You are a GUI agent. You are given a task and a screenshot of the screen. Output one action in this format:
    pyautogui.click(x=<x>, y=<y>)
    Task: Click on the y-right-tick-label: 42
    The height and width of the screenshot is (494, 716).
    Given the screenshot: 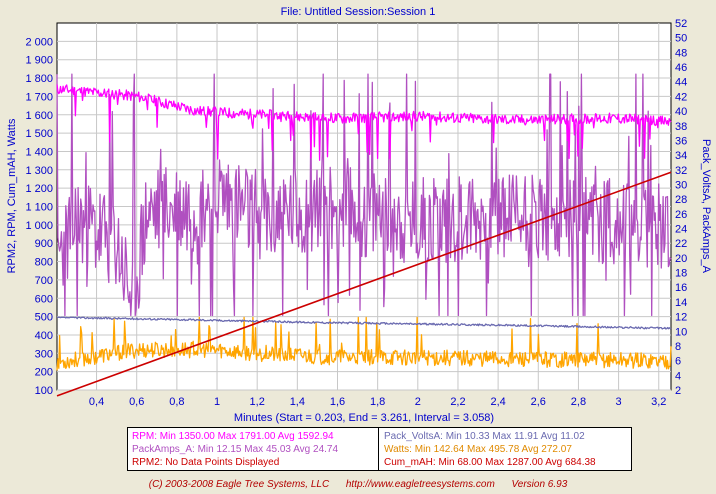 What is the action you would take?
    pyautogui.click(x=681, y=97)
    